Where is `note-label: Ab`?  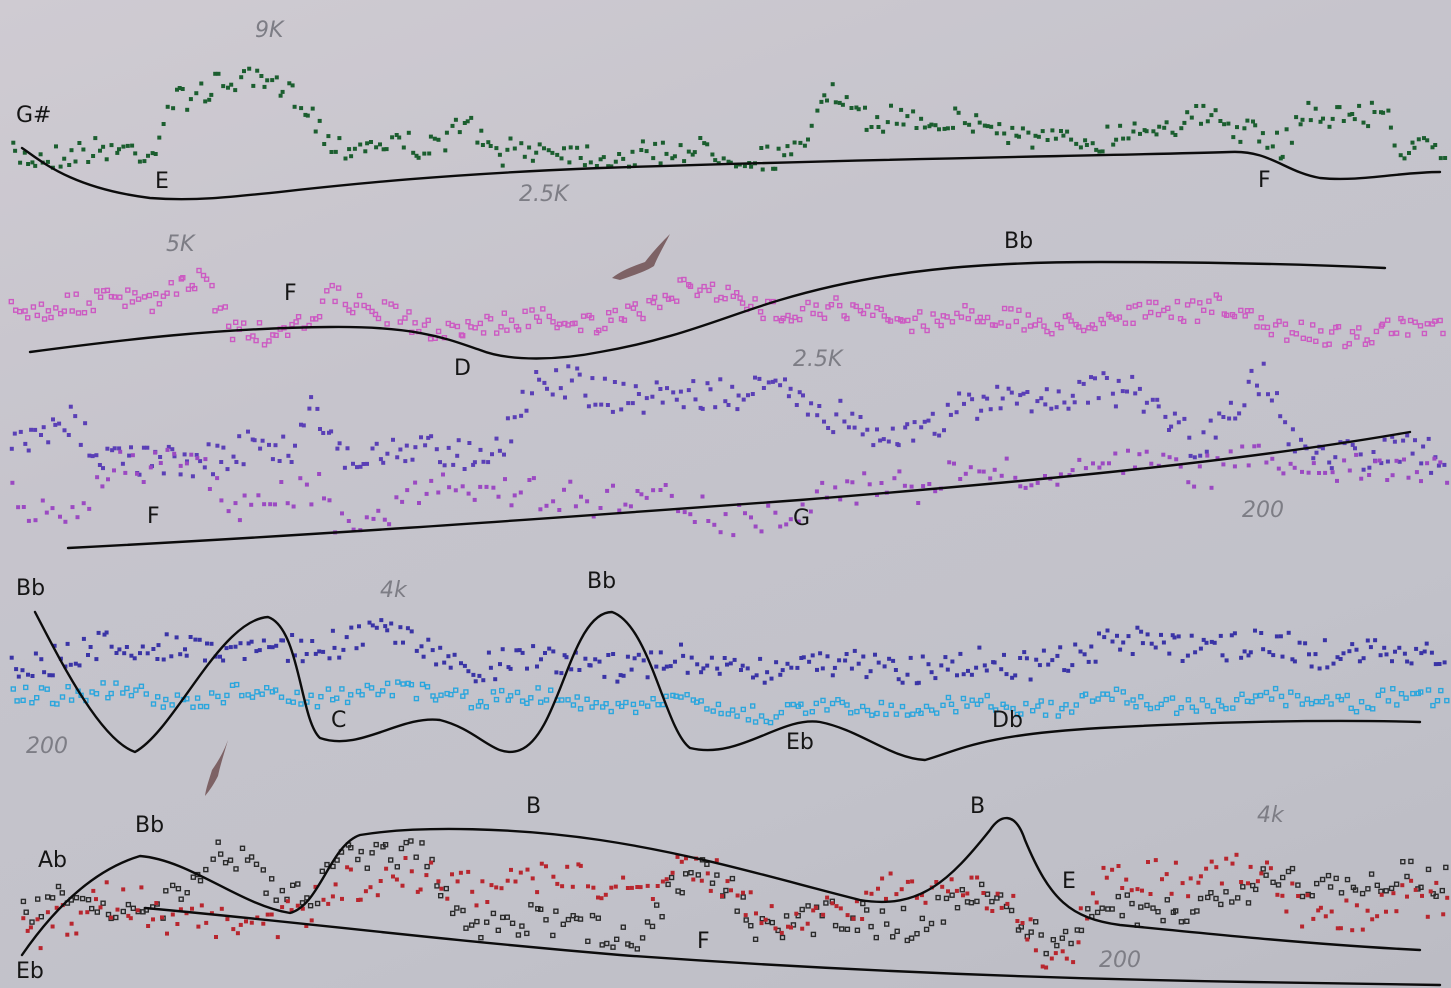 note-label: Ab is located at coordinates (52, 860).